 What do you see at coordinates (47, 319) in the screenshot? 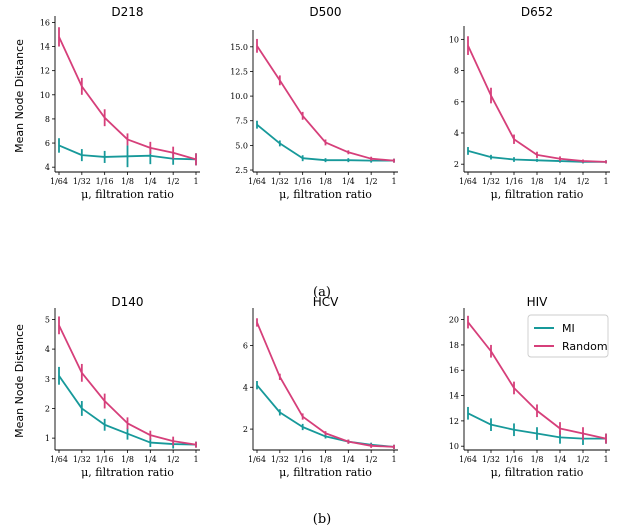
I see `y-tick-label: 5` at bounding box center [47, 319].